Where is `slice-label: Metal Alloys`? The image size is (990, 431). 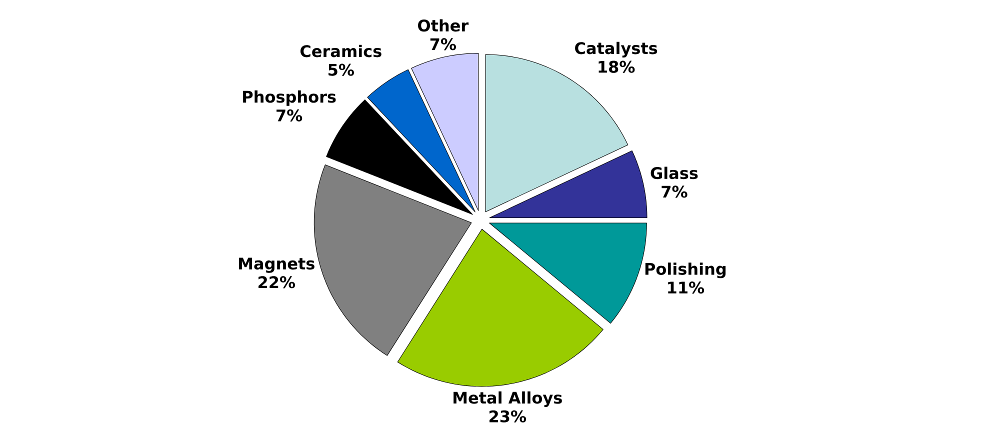
slice-label: Metal Alloys is located at coordinates (508, 399).